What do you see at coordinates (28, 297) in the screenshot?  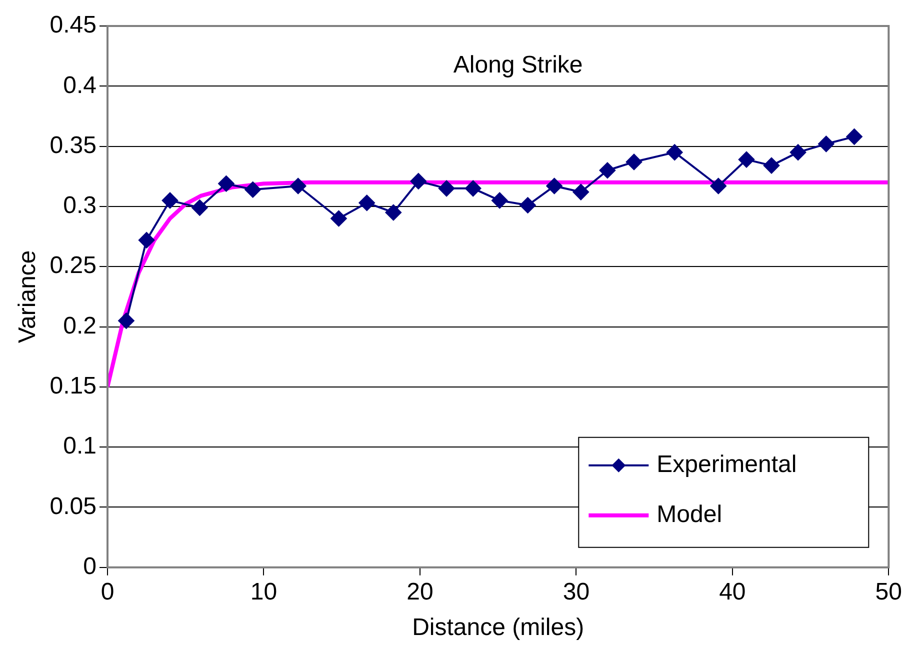 I see `y-axis-title: Variance` at bounding box center [28, 297].